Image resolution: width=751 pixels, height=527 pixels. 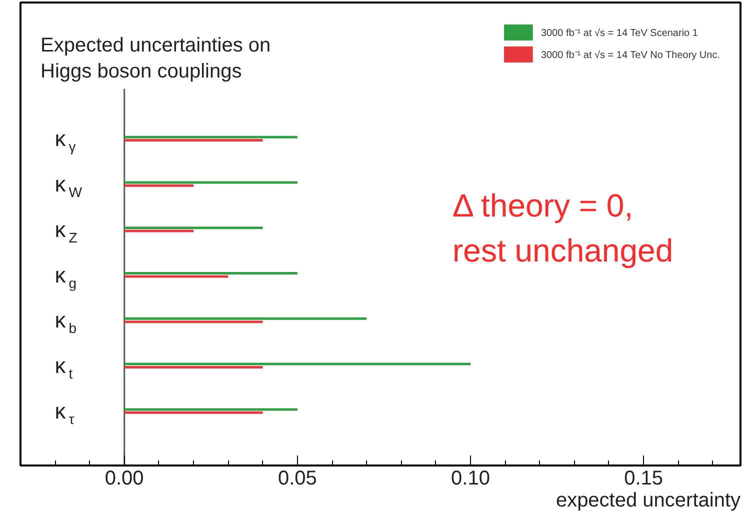 What do you see at coordinates (630, 55) in the screenshot?
I see `legend-label: 3000 fb⁻¹ at √s = 14 TeV No Theory Unc.` at bounding box center [630, 55].